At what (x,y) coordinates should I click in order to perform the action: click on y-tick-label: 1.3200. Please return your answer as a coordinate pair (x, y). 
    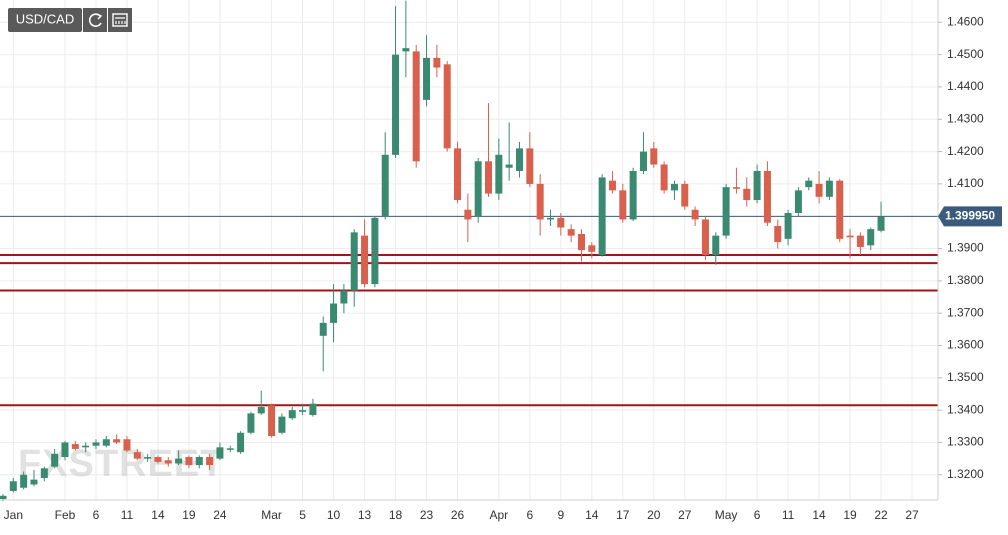
    Looking at the image, I should click on (965, 474).